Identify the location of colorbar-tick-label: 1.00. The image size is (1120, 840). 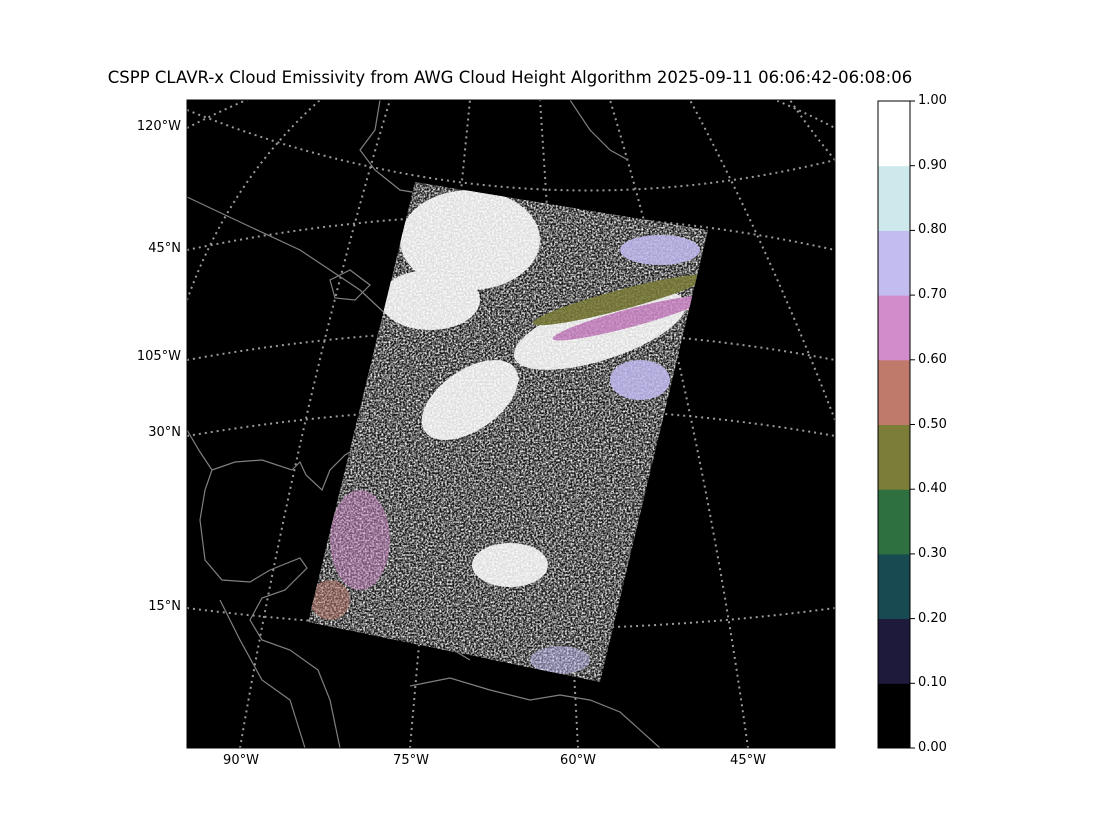
(932, 100).